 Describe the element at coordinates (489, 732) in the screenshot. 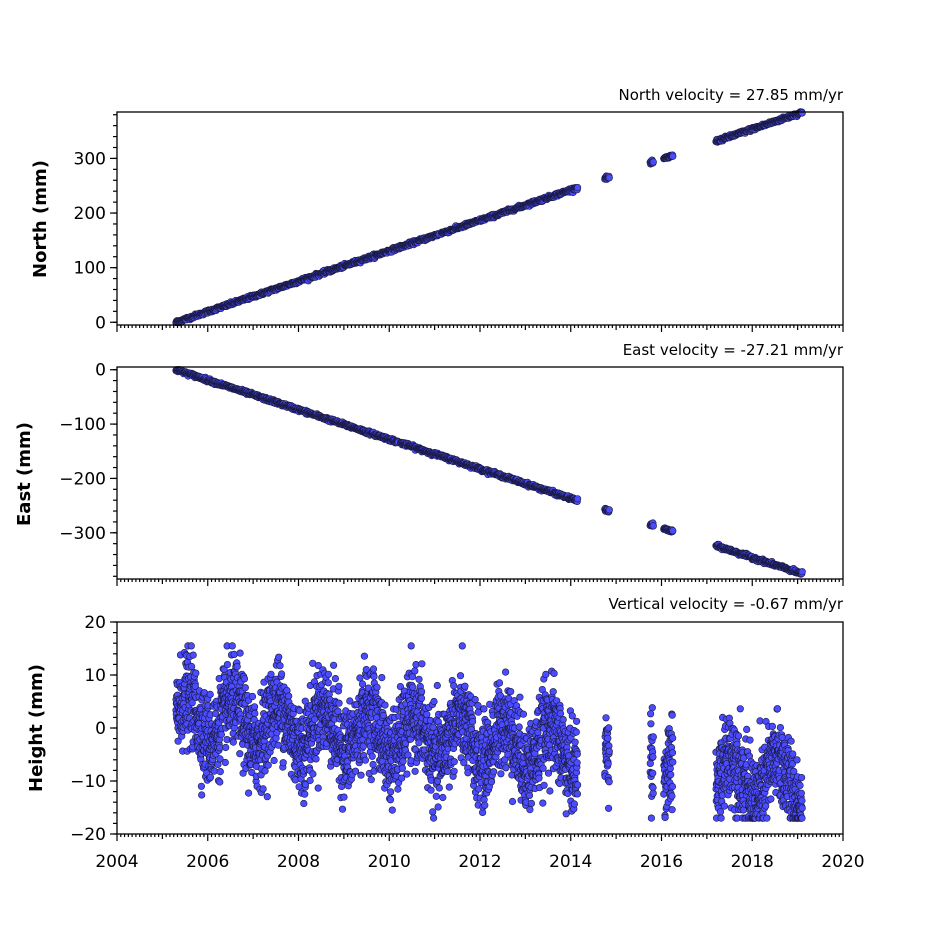

I see `height-points` at that location.